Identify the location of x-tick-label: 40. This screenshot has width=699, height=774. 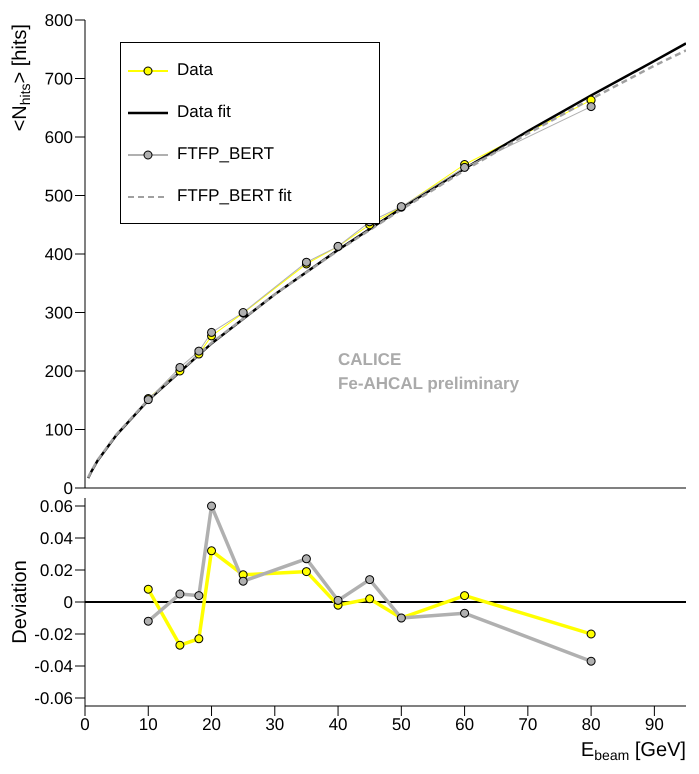
(338, 724).